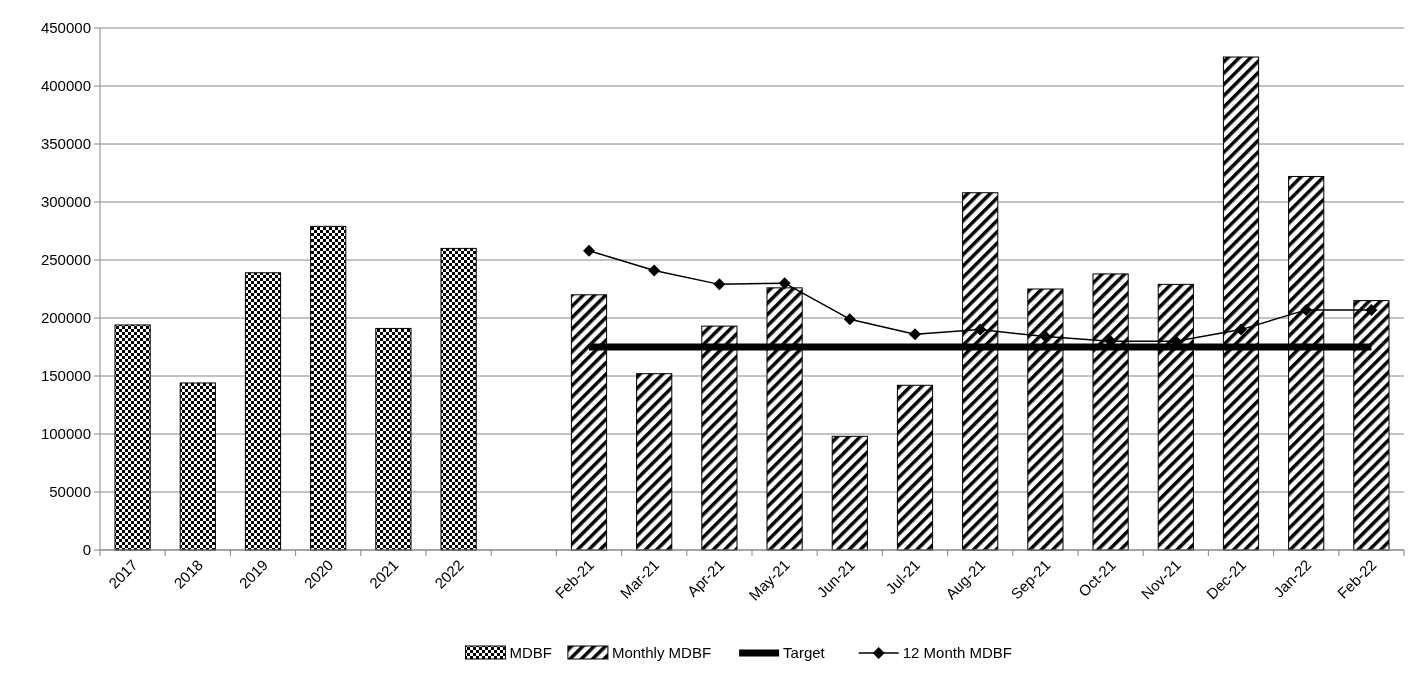  What do you see at coordinates (957, 653) in the screenshot?
I see `legend-label: 12 Month MDBF` at bounding box center [957, 653].